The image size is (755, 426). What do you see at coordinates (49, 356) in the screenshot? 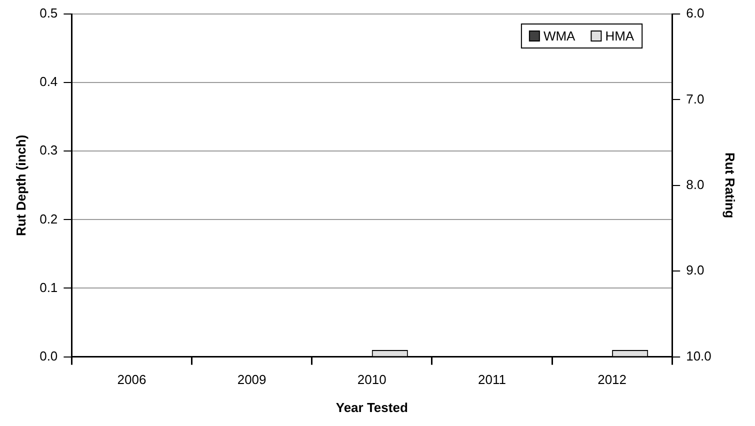
I see `y-tick-label: 0.0` at bounding box center [49, 356].